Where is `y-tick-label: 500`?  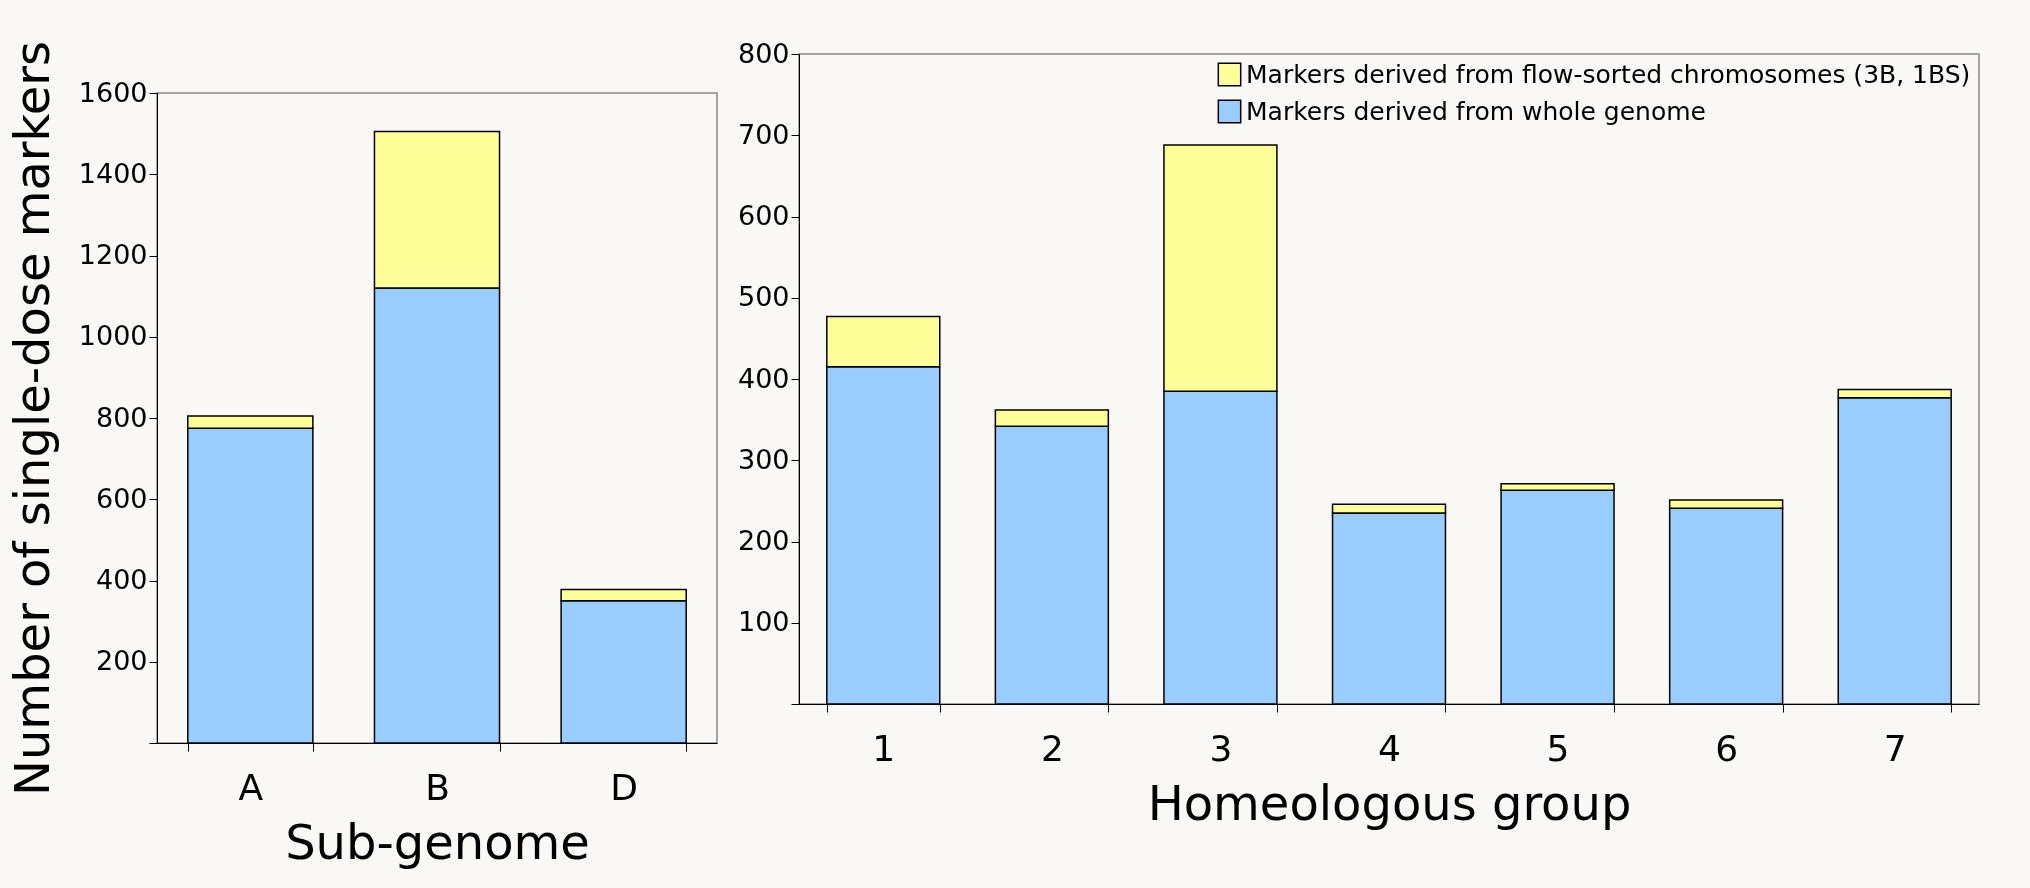 y-tick-label: 500 is located at coordinates (763, 297).